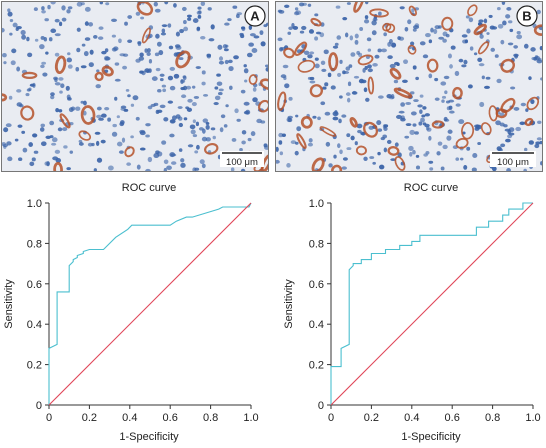 This screenshot has height=448, width=546. I want to click on scale-bar-box, so click(513, 159).